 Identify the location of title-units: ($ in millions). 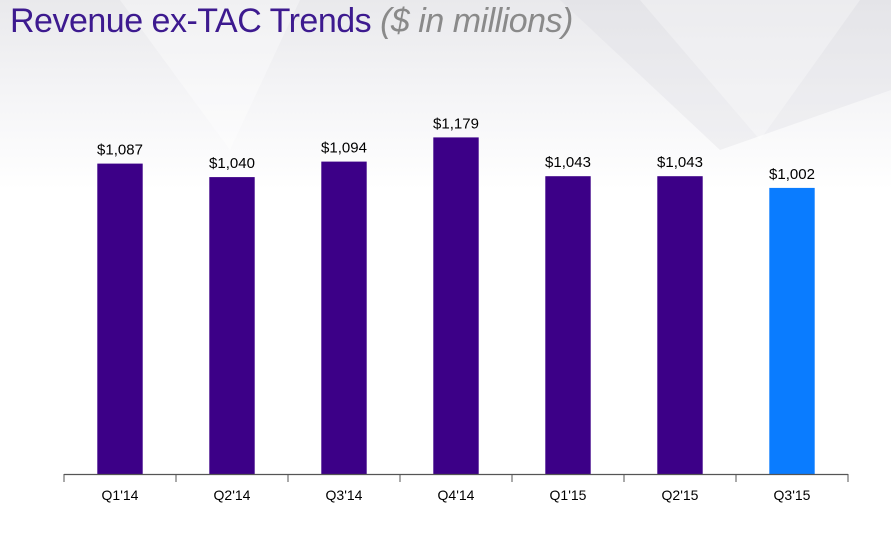
(476, 21).